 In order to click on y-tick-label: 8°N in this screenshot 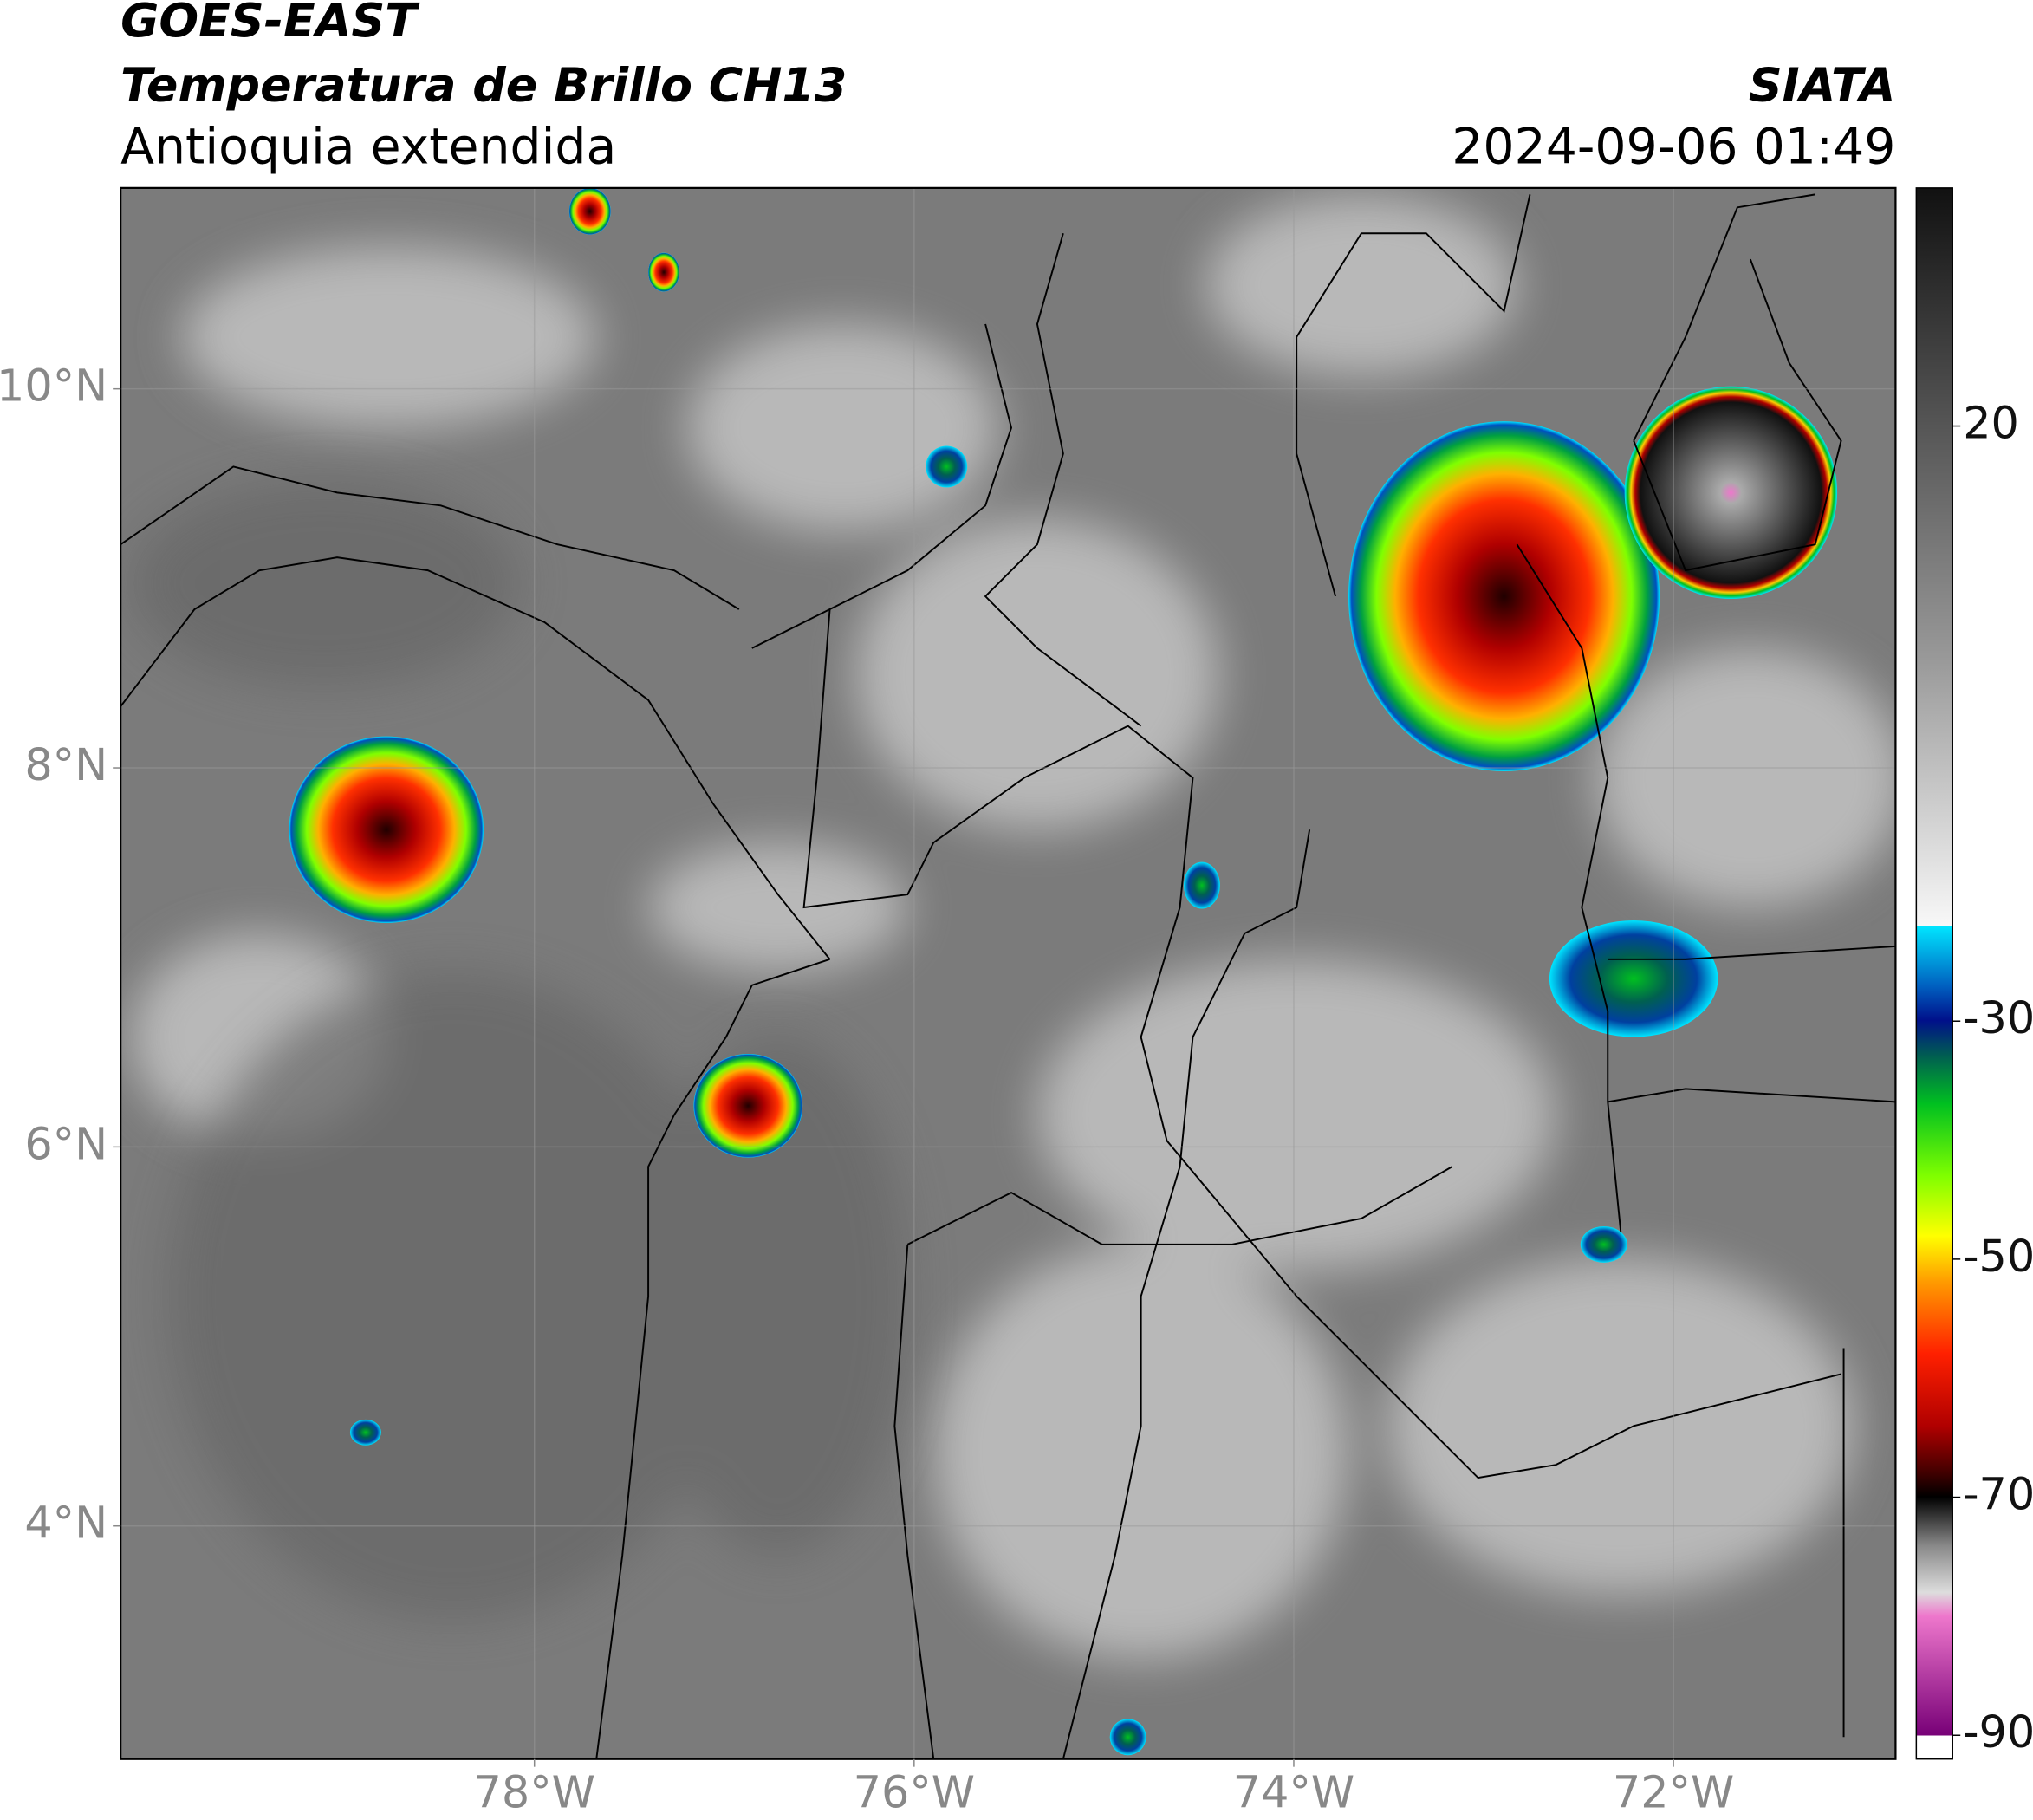, I will do `click(65, 764)`.